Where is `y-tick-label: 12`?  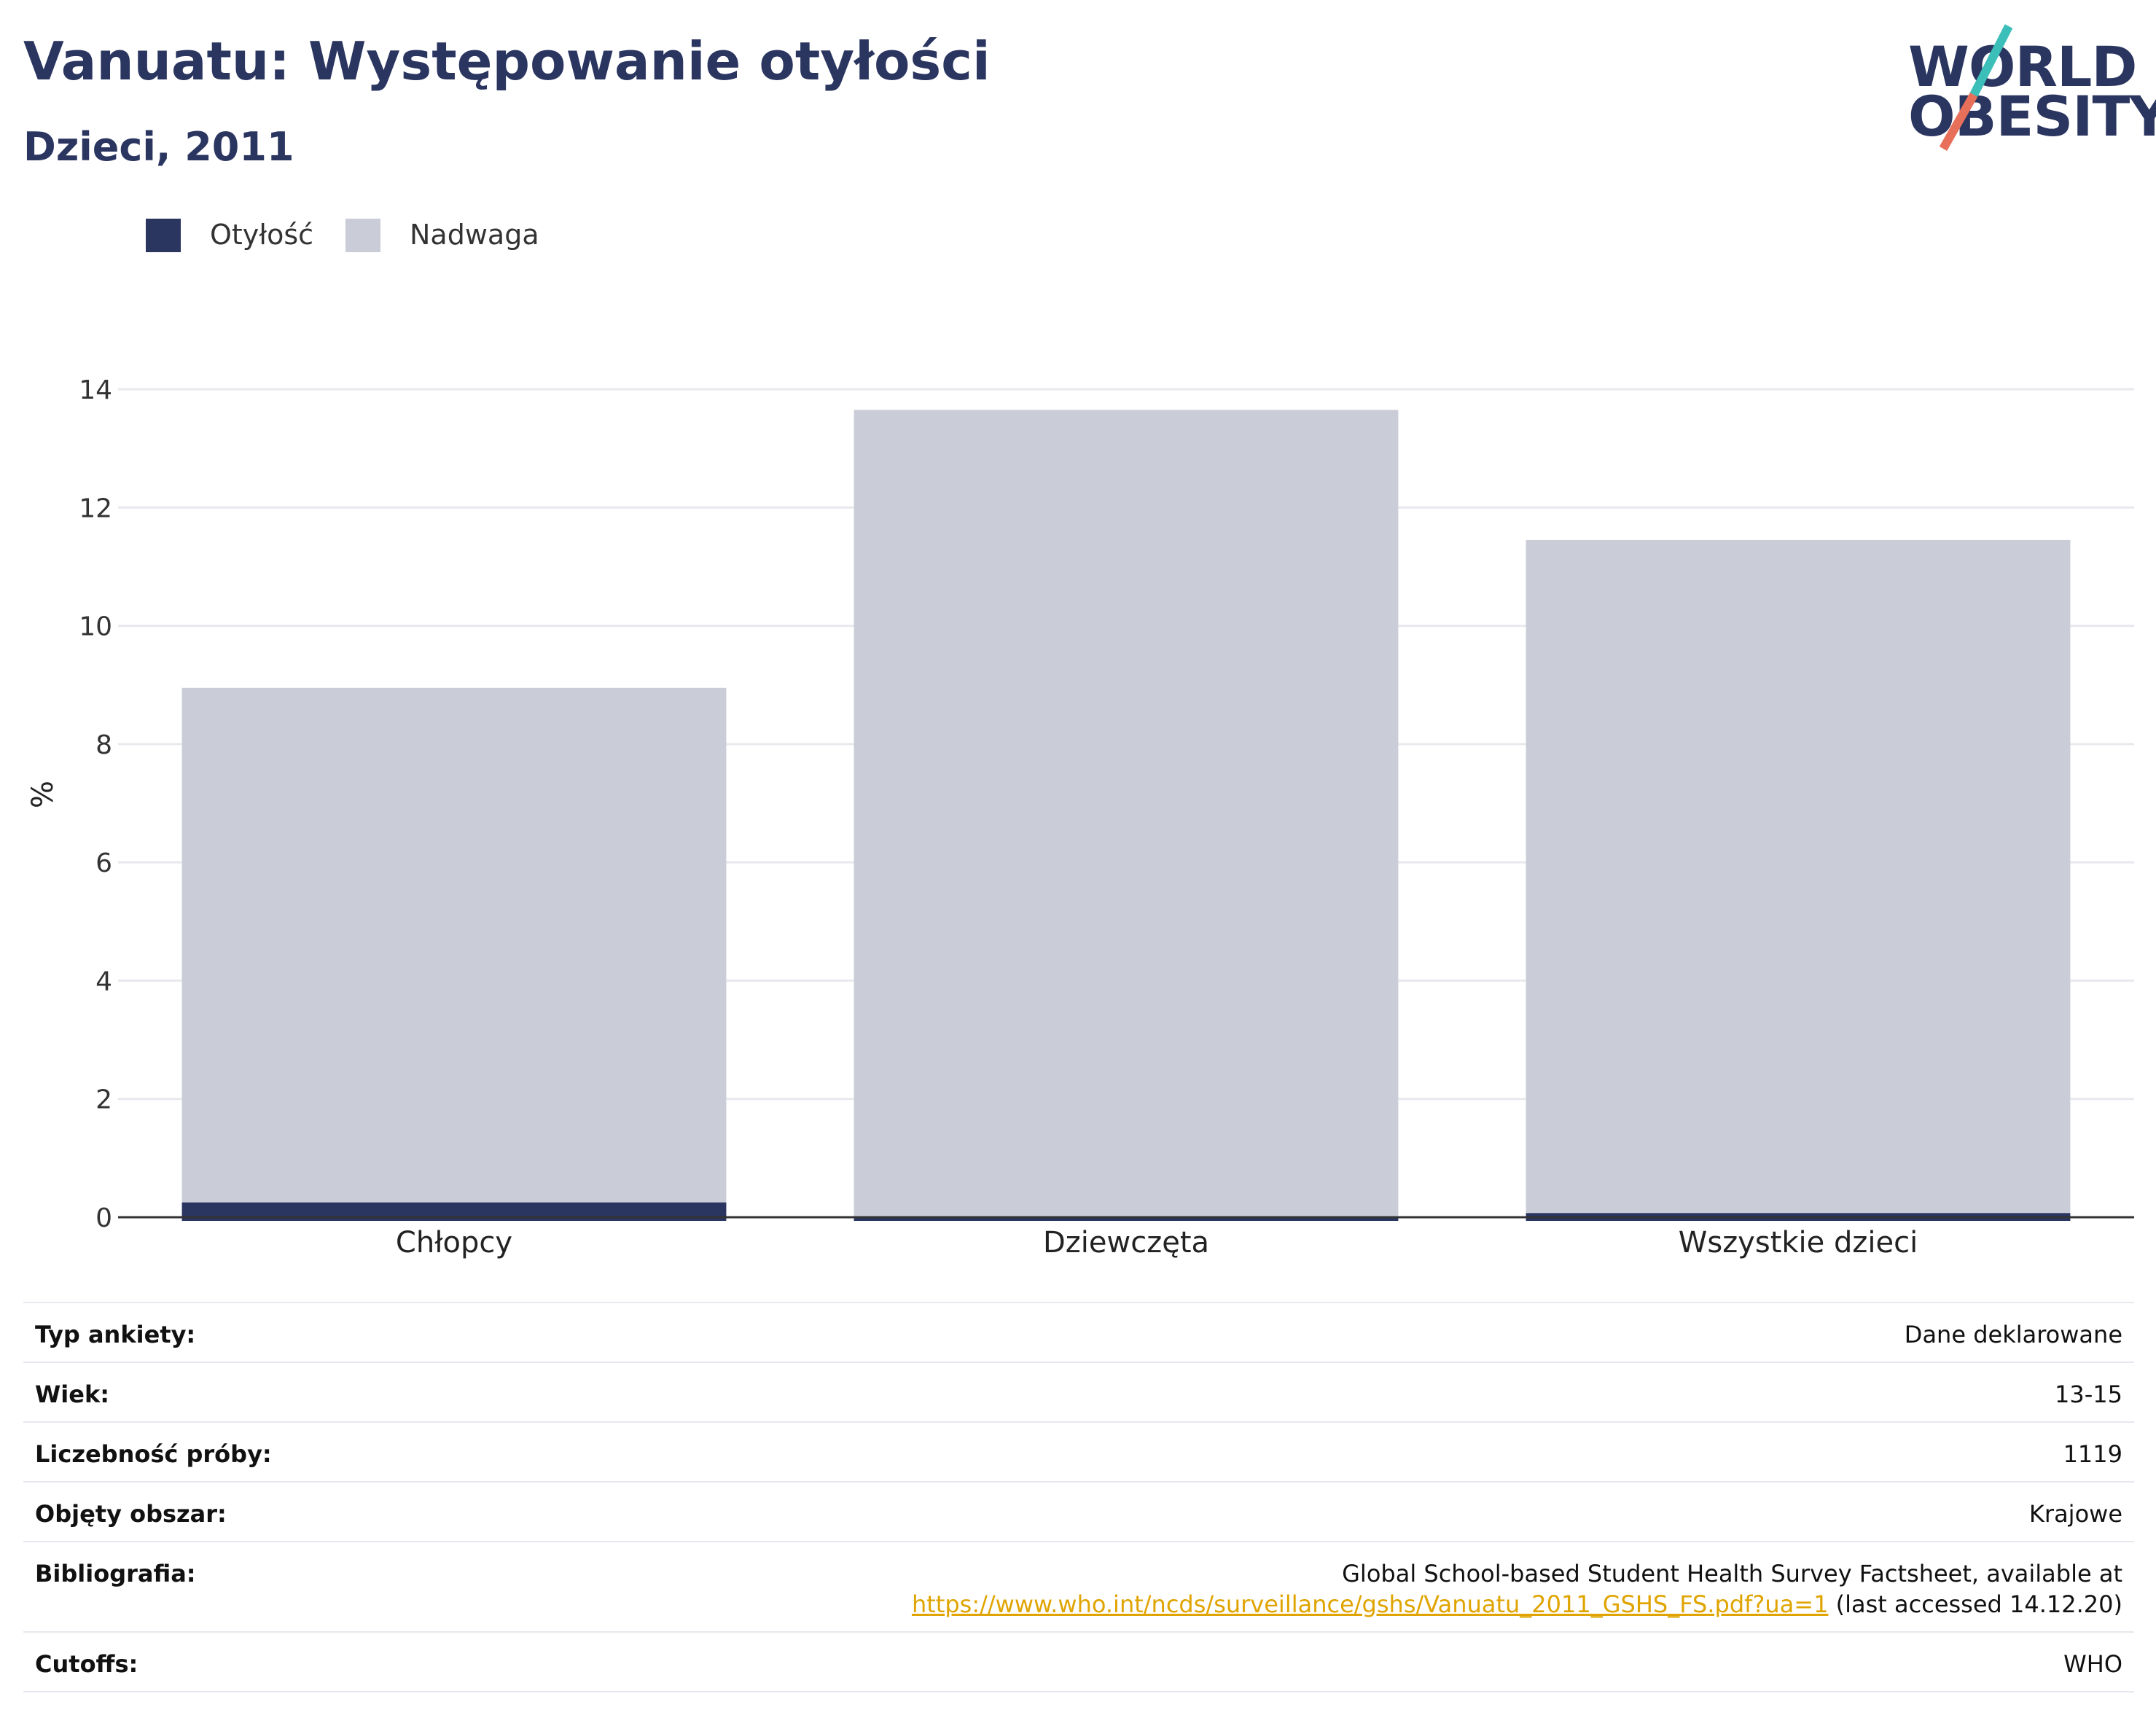 y-tick-label: 12 is located at coordinates (96, 508).